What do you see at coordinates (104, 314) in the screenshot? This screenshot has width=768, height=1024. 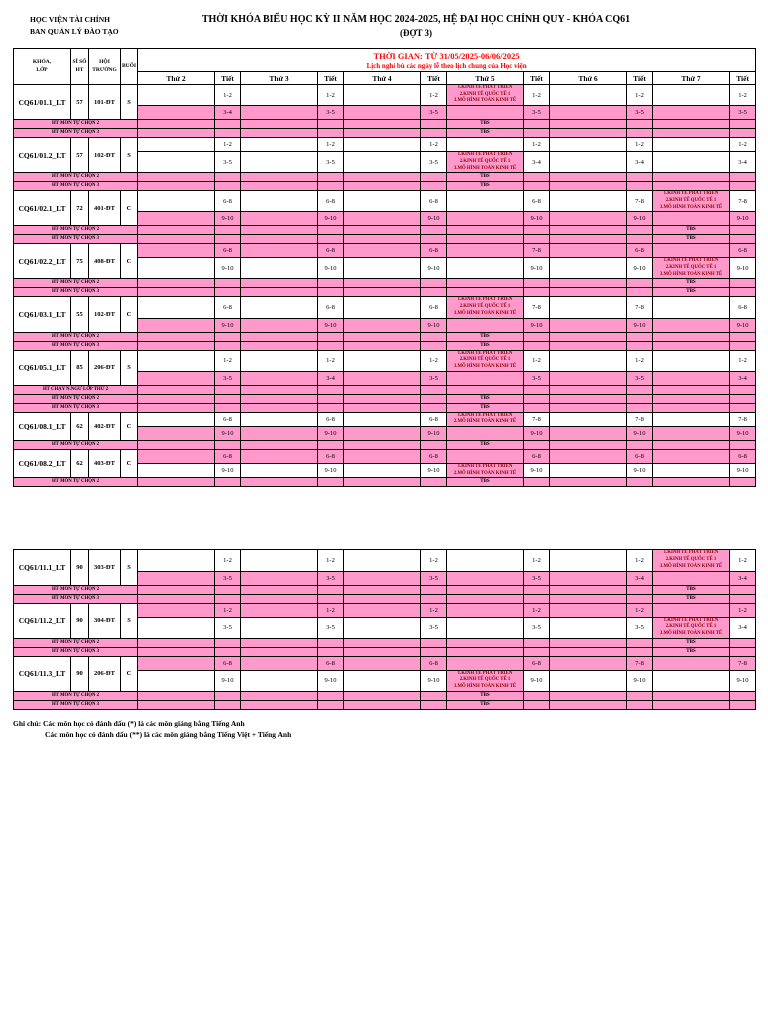 I see `class-room: 102-ĐT` at bounding box center [104, 314].